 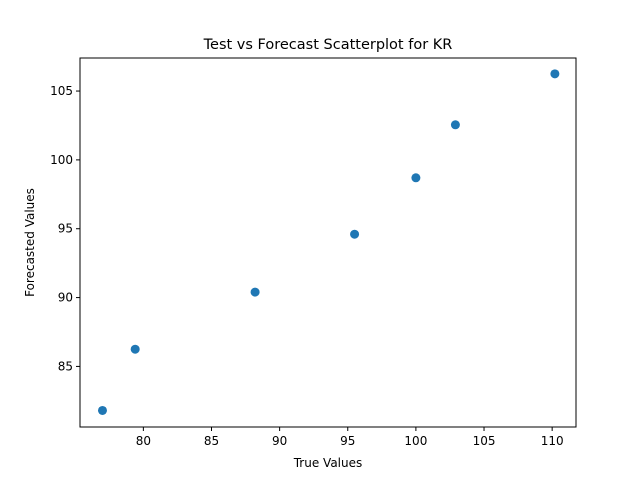 What do you see at coordinates (328, 463) in the screenshot?
I see `x-axis-label: True Values` at bounding box center [328, 463].